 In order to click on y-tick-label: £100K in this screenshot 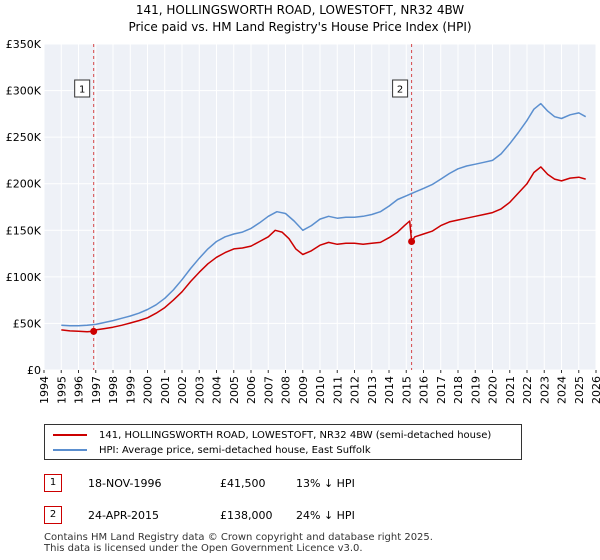, I will do `click(24, 277)`.